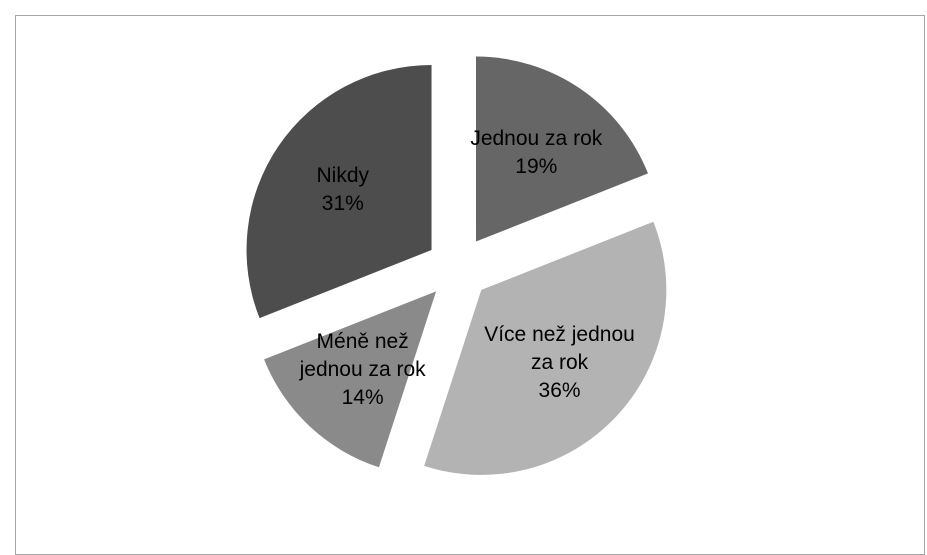  What do you see at coordinates (559, 391) in the screenshot?
I see `value-label: 36%` at bounding box center [559, 391].